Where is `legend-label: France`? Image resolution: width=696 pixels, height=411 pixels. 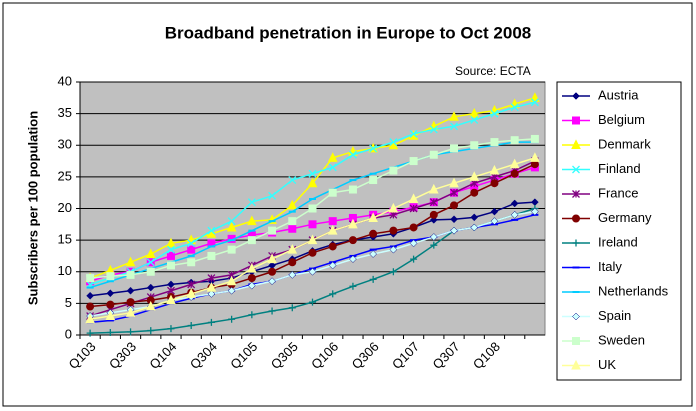
legend-label: France is located at coordinates (618, 192).